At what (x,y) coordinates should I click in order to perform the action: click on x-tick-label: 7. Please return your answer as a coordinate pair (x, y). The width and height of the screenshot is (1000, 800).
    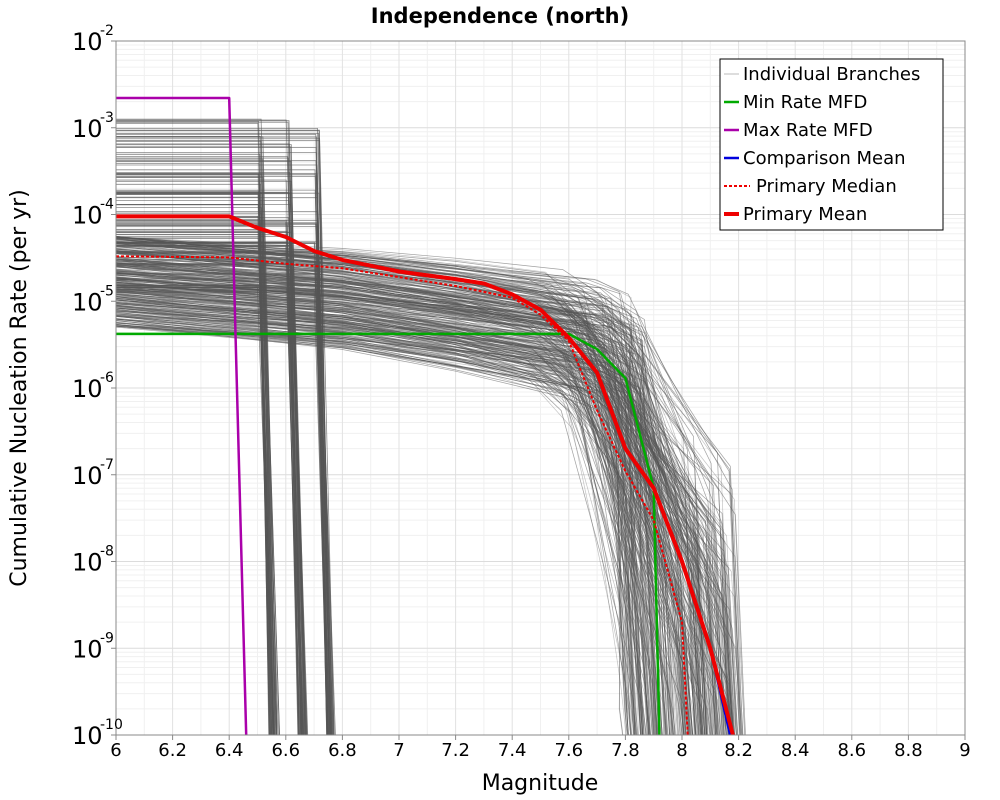
    Looking at the image, I should click on (398, 750).